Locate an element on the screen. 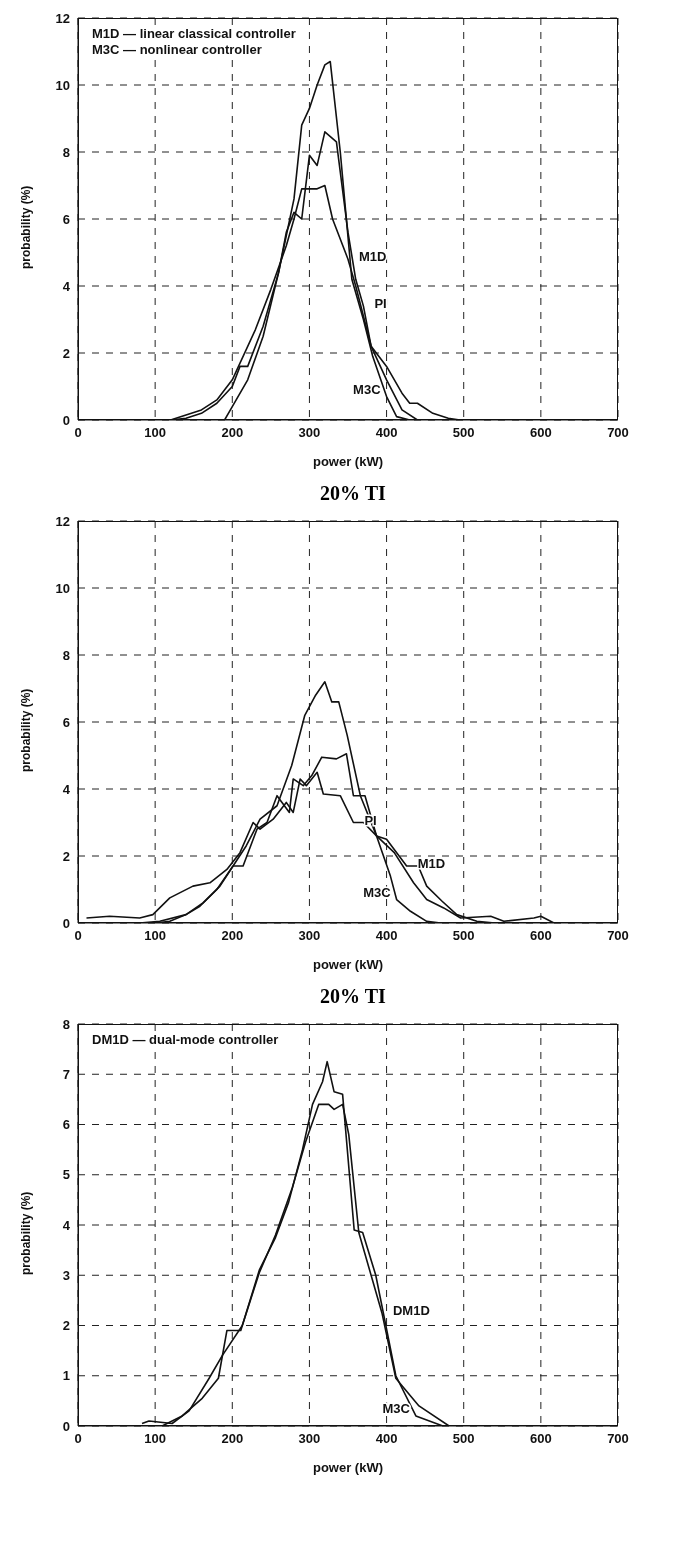 This screenshot has width=676, height=1566. y-tick-label: 3 is located at coordinates (66, 1275).